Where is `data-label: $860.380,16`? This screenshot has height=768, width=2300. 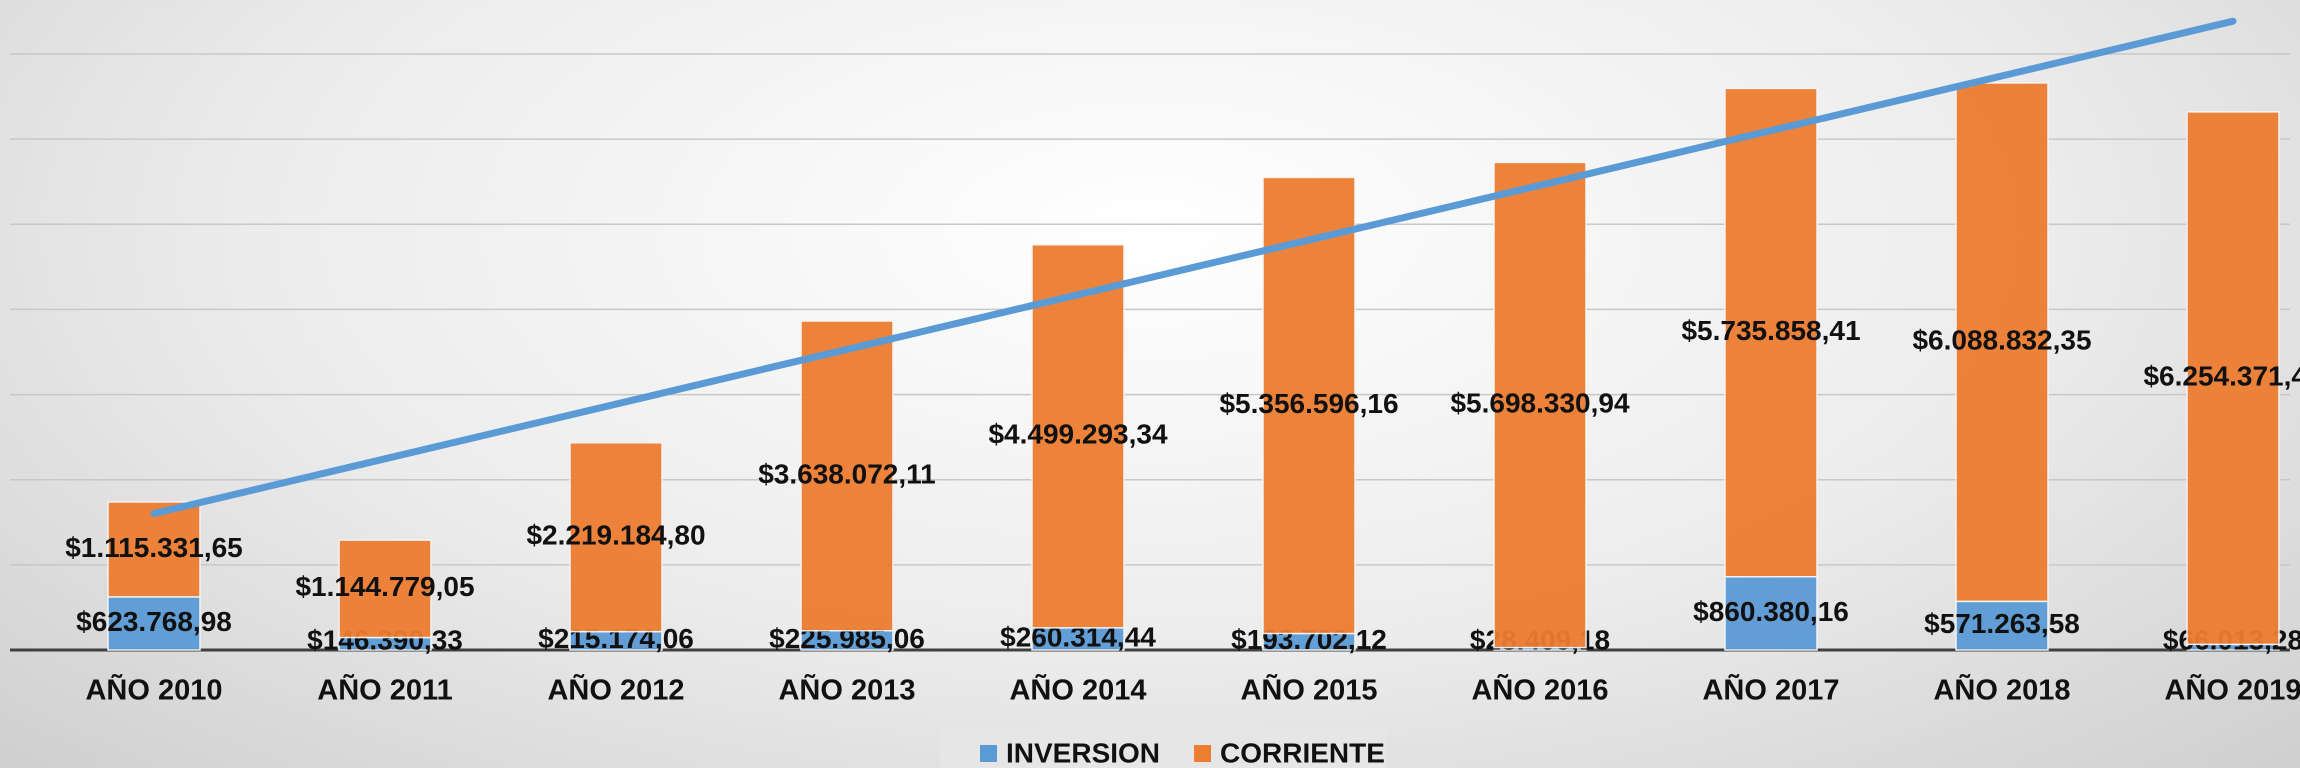
data-label: $860.380,16 is located at coordinates (1771, 611).